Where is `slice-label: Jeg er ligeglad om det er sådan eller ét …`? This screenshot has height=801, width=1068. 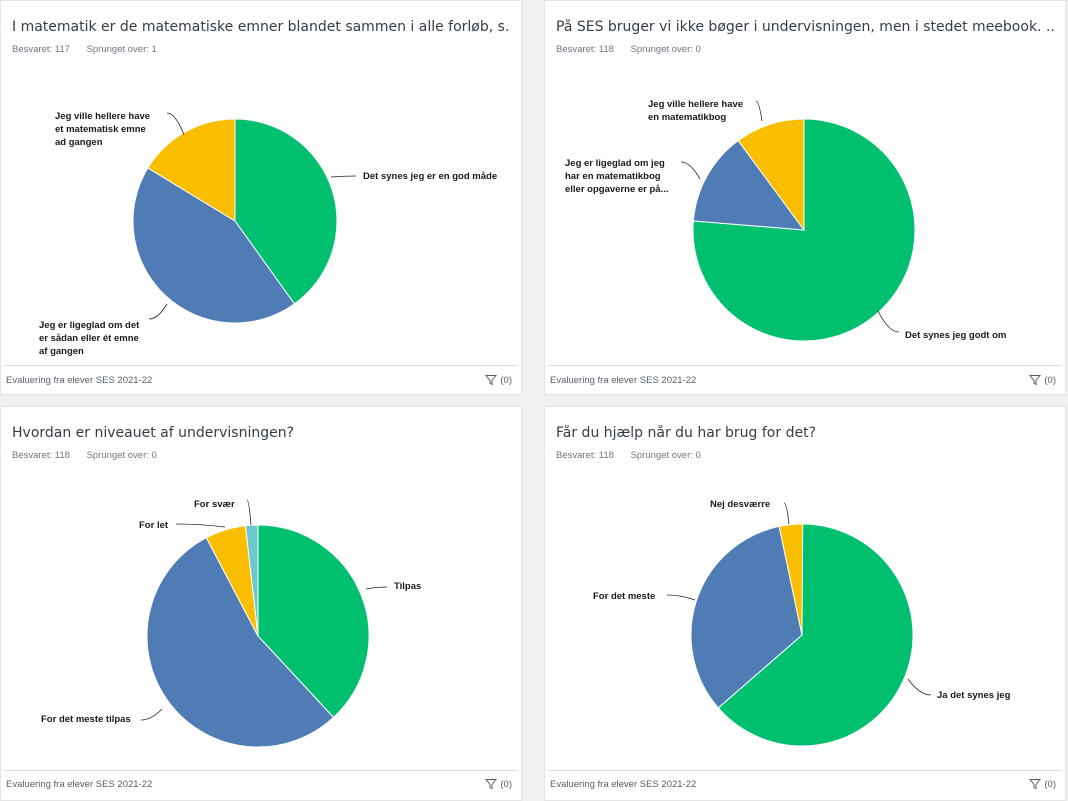
slice-label: Jeg er ligeglad om det er sådan eller ét … is located at coordinates (89, 338).